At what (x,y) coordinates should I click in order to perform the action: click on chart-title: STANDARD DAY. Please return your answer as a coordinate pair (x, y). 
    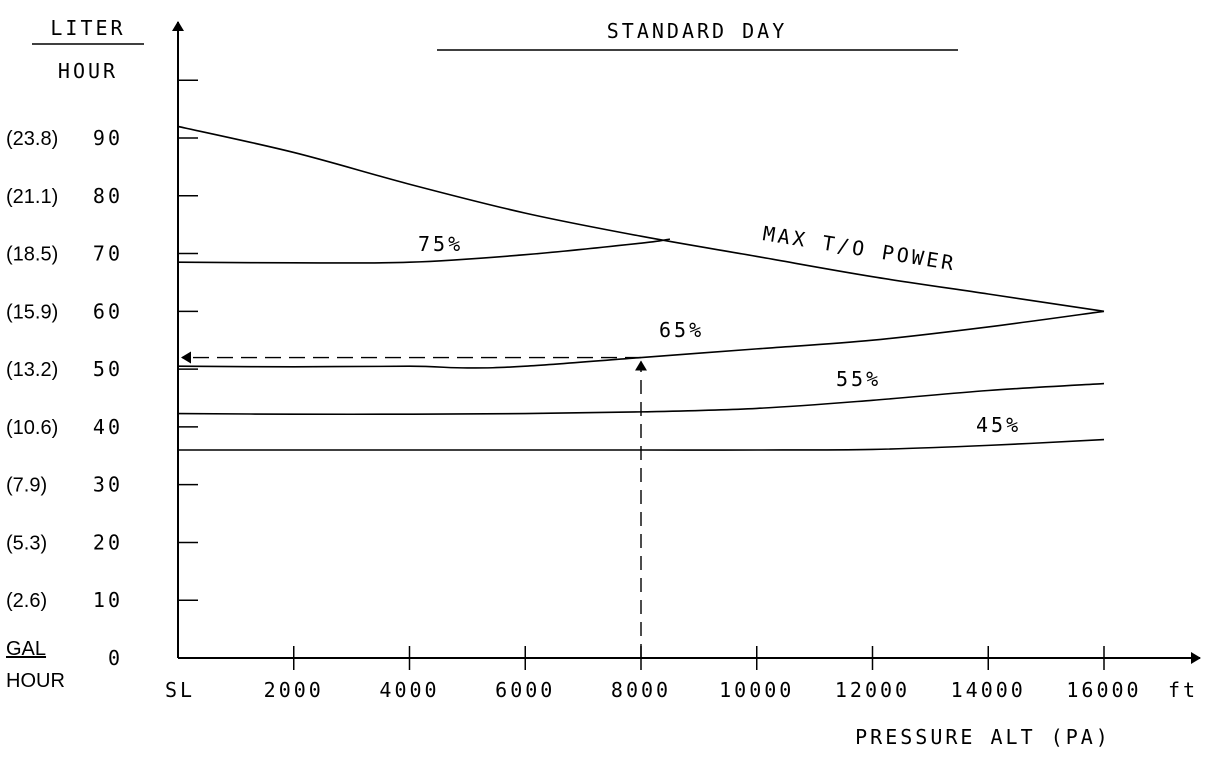
    Looking at the image, I should click on (697, 31).